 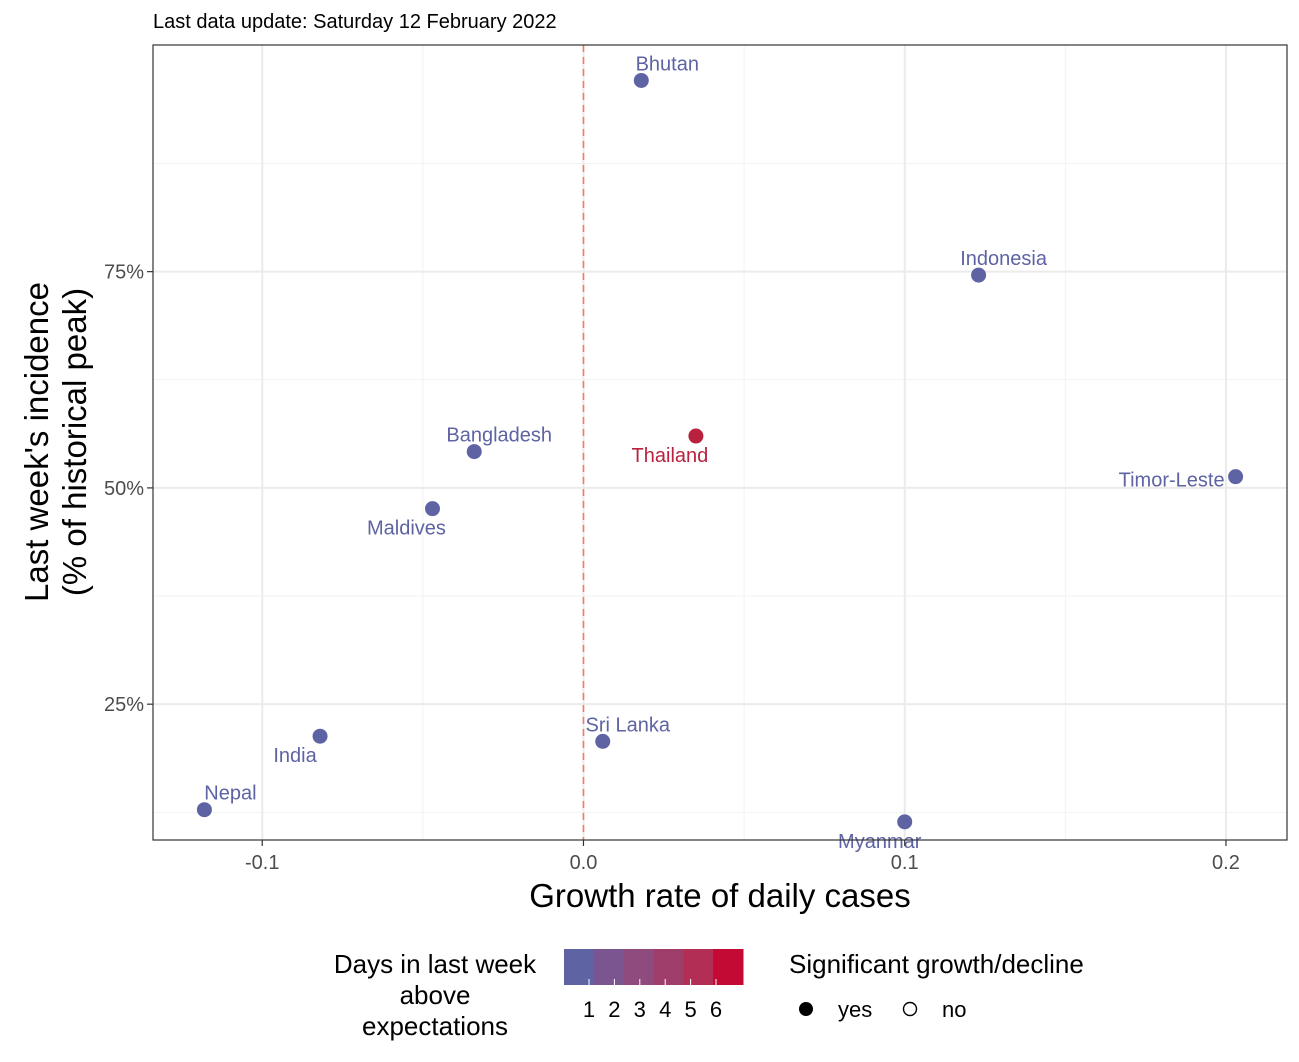 I want to click on shape-legend: Significant growth/decline yes no, so click(x=936, y=985).